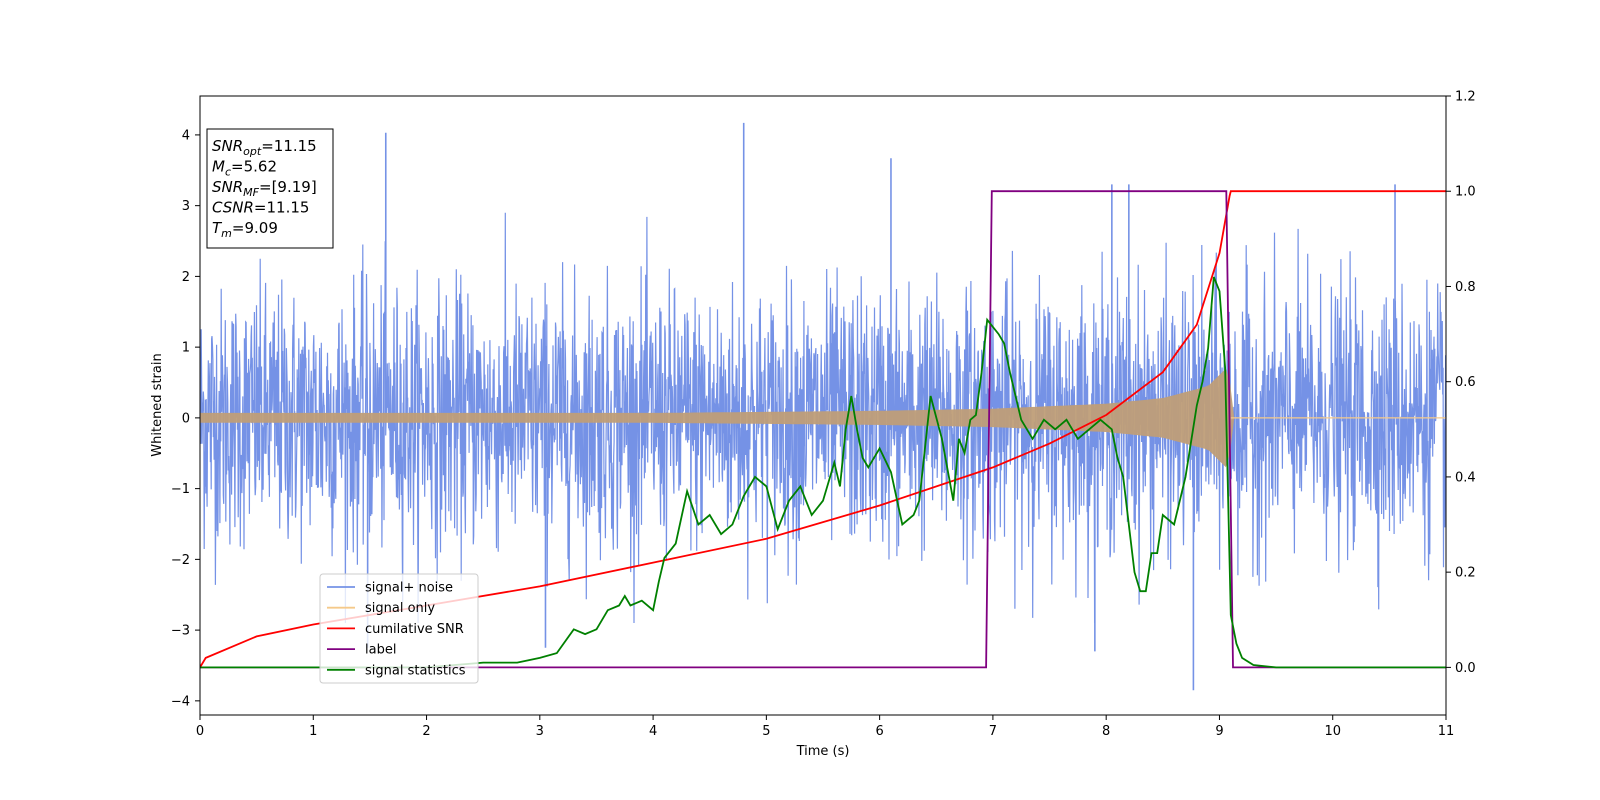 This screenshot has width=1600, height=800. Describe the element at coordinates (254, 167) in the screenshot. I see `annotation-value: =5.62` at that location.